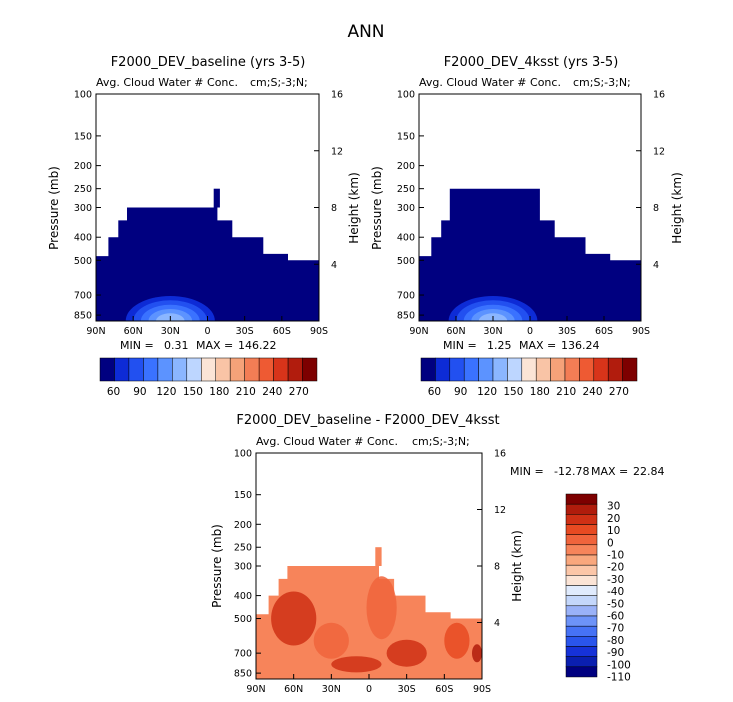 The width and height of the screenshot is (733, 702). Describe the element at coordinates (566, 392) in the screenshot. I see `colorbar-label: 210` at that location.